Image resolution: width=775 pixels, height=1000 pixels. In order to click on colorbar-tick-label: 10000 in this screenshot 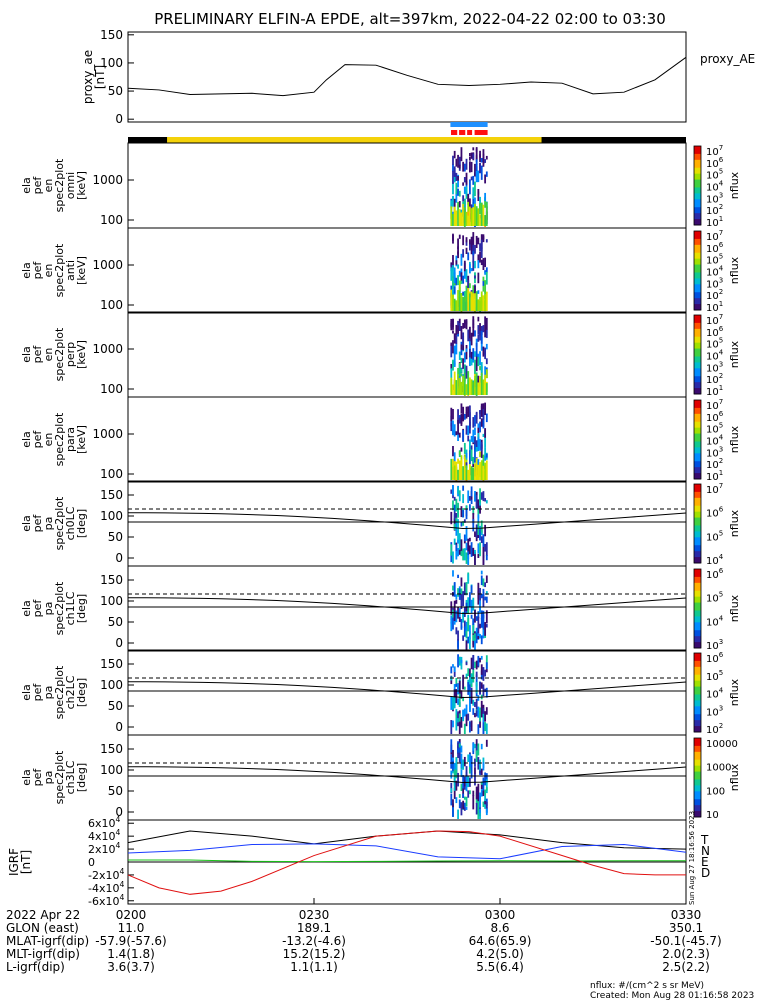, I will do `click(722, 744)`.